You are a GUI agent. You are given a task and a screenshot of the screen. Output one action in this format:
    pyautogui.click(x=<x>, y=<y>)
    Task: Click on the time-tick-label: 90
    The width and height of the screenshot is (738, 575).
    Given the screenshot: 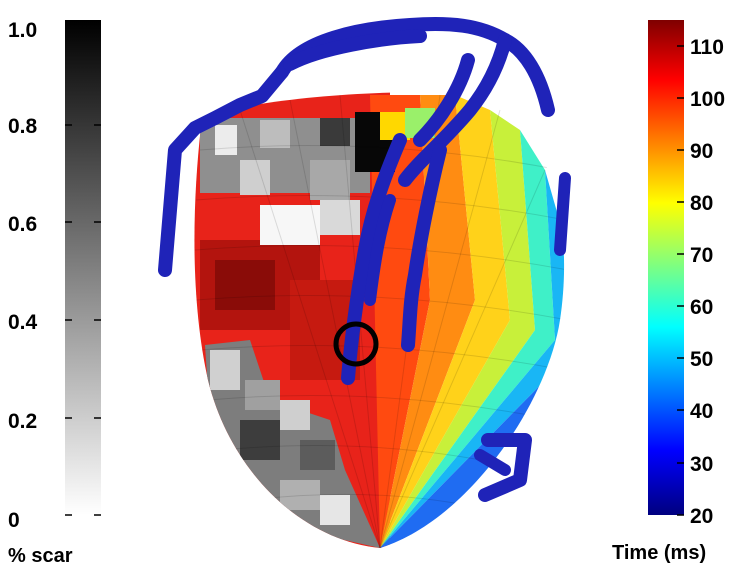 What is the action you would take?
    pyautogui.click(x=701, y=151)
    